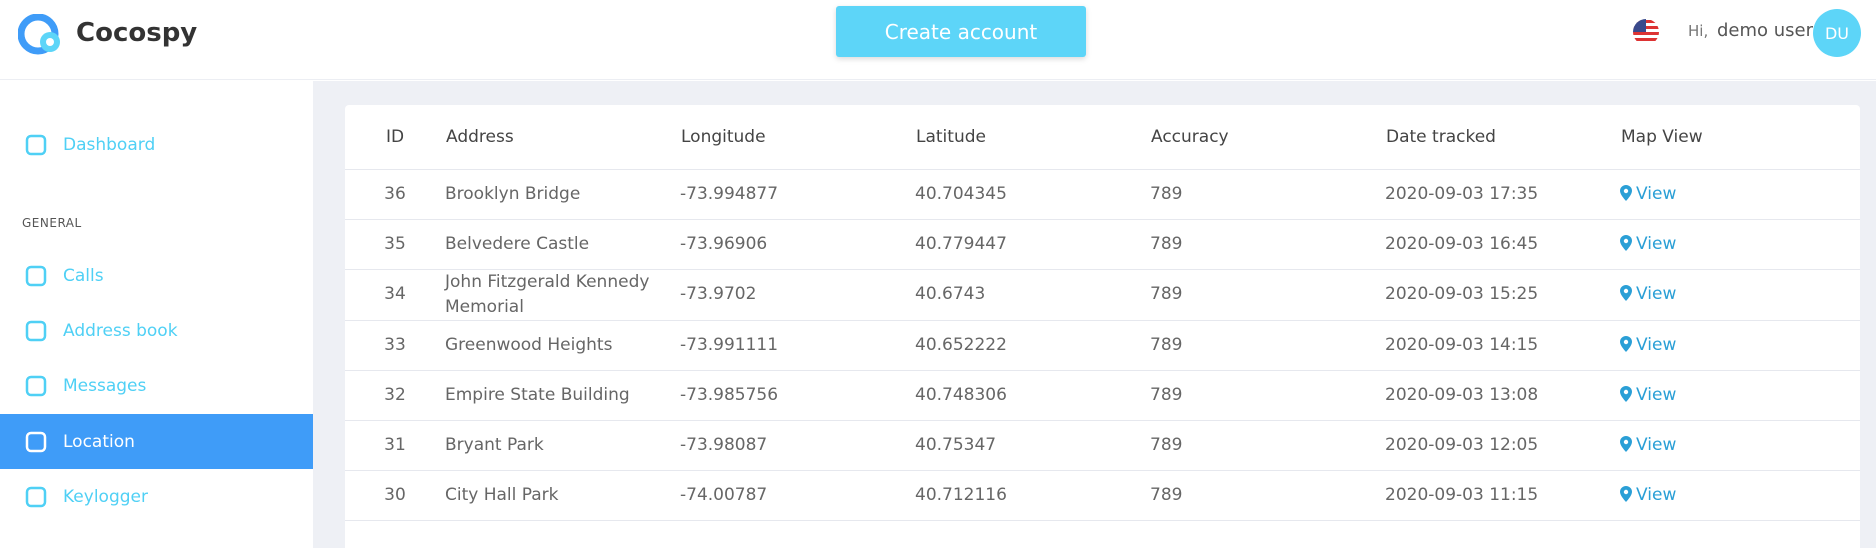  What do you see at coordinates (156, 496) in the screenshot?
I see `nav-item: Keylogger` at bounding box center [156, 496].